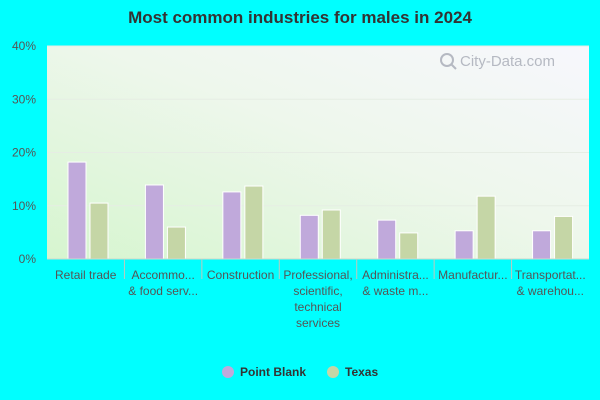 This screenshot has width=600, height=400. Describe the element at coordinates (240, 275) in the screenshot. I see `x-tick-label: Construction` at that location.